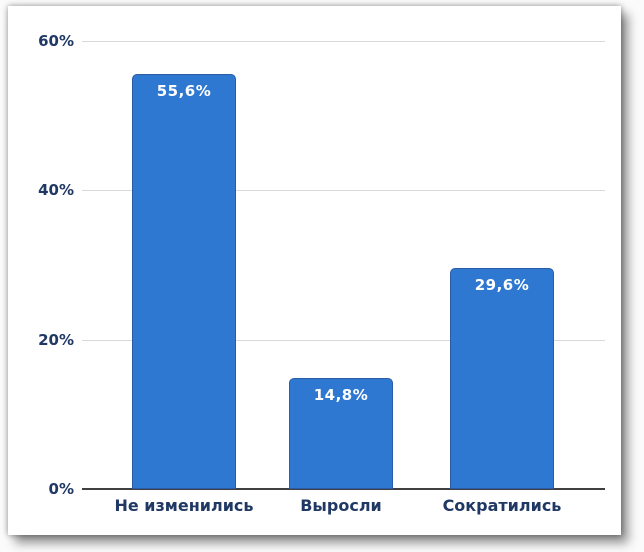  What do you see at coordinates (184, 505) in the screenshot?
I see `x-axis-category-label: Не изменились` at bounding box center [184, 505].